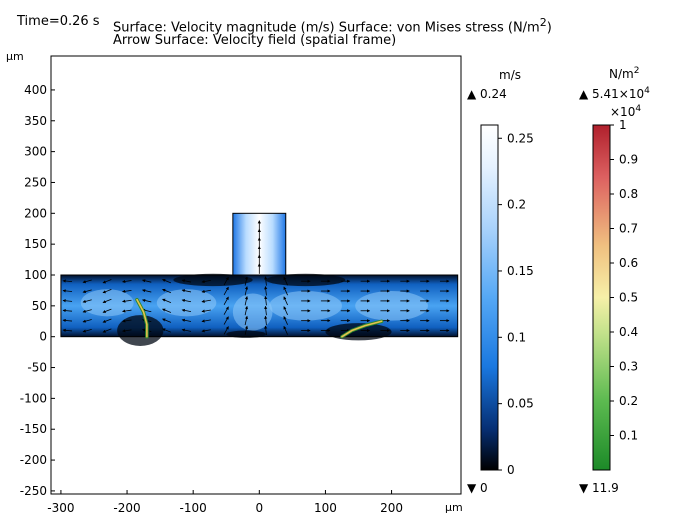 The height and width of the screenshot is (518, 690). I want to click on stress-valves, so click(259, 318).